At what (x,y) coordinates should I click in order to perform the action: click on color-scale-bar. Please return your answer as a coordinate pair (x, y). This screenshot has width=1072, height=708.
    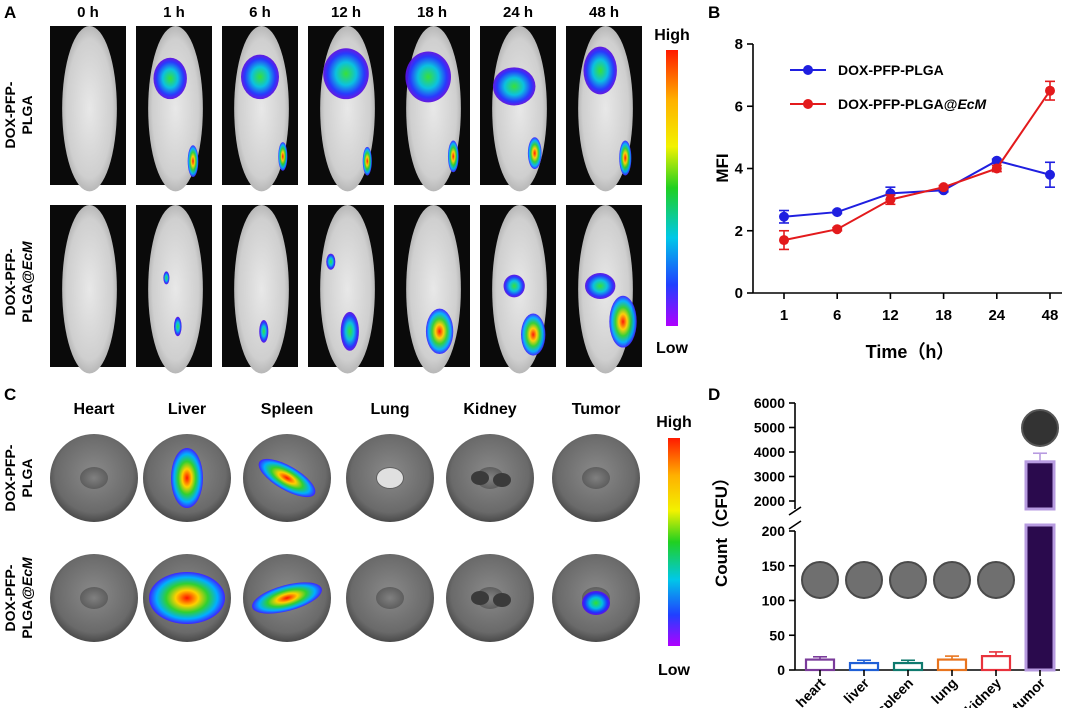
    Looking at the image, I should click on (674, 542).